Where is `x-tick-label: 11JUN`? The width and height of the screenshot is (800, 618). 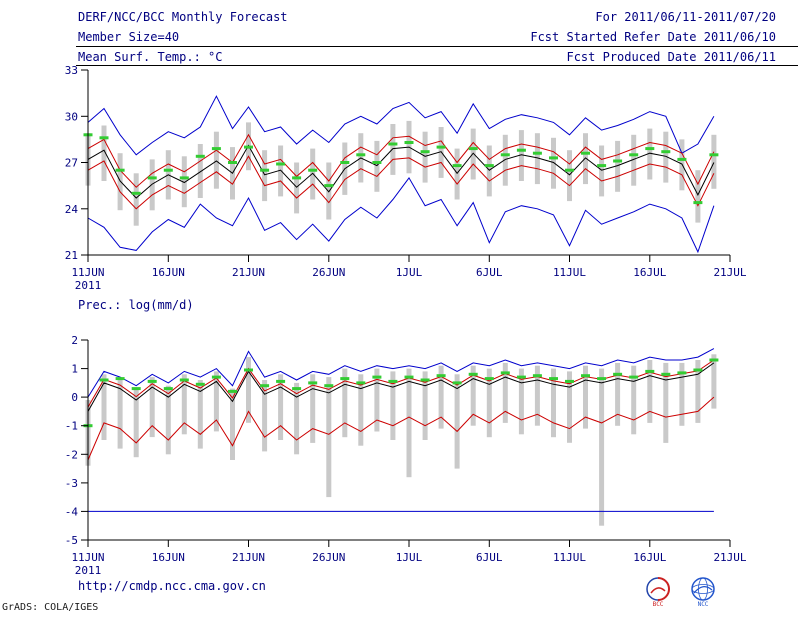
x-tick-label: 11JUN is located at coordinates (87, 557).